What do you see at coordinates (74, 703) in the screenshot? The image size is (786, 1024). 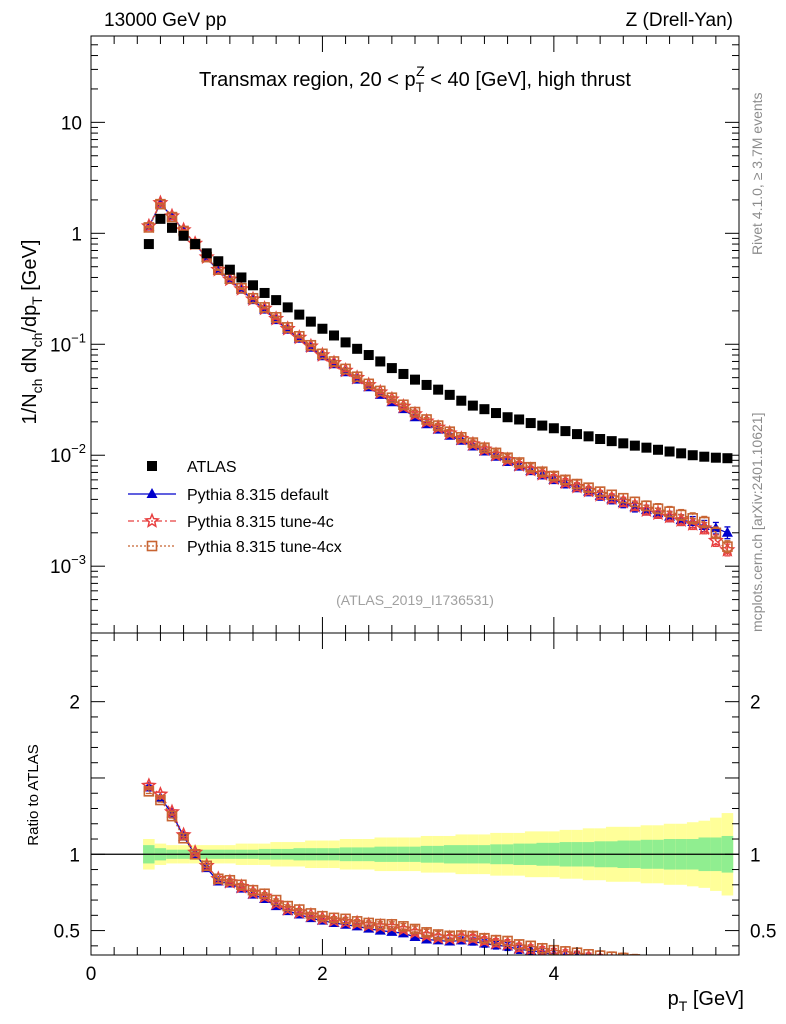 I see `ratio-y-tick-label-left: 2` at bounding box center [74, 703].